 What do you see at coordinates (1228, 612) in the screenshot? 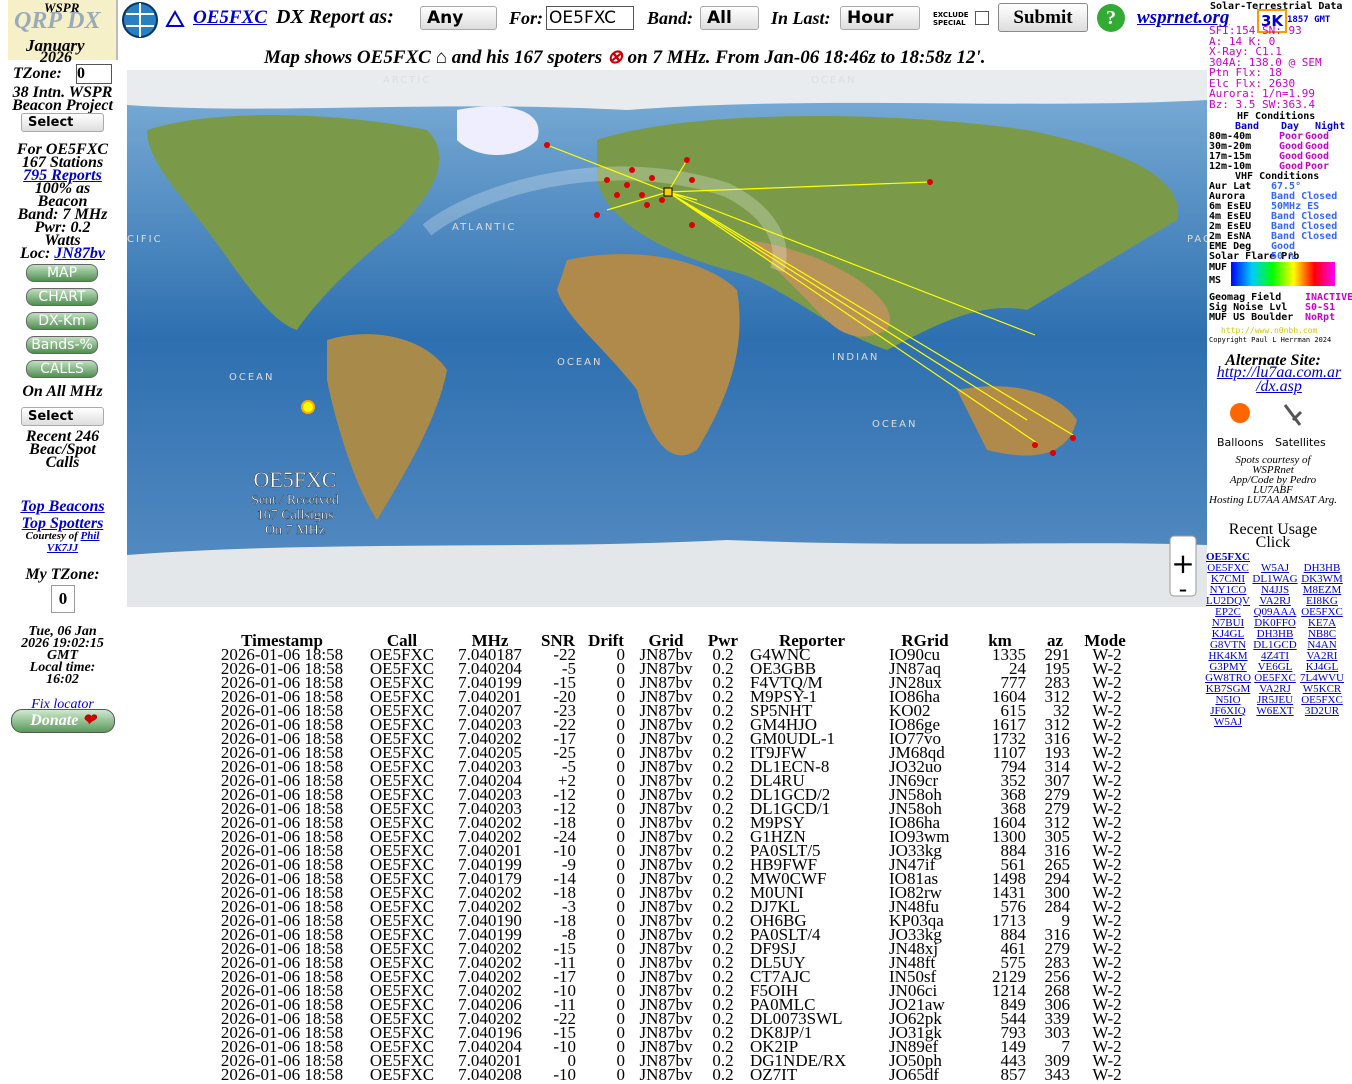
I see `recent-call: EP2C` at bounding box center [1228, 612].